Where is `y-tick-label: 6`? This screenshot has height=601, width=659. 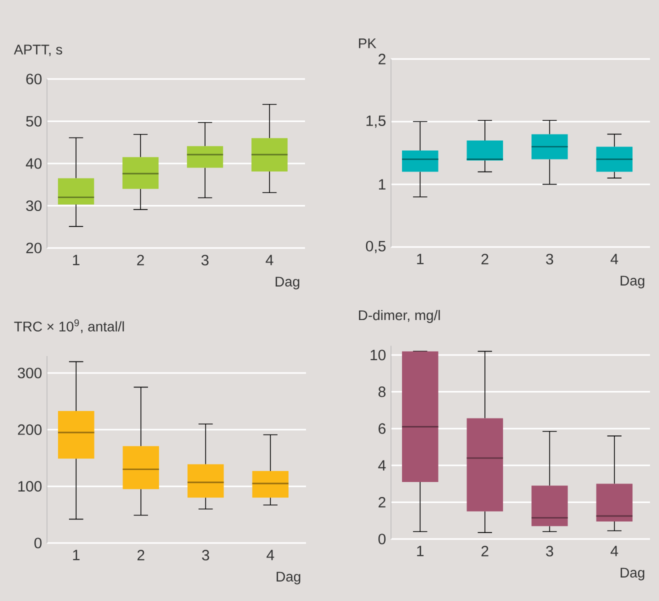 y-tick-label: 6 is located at coordinates (382, 428).